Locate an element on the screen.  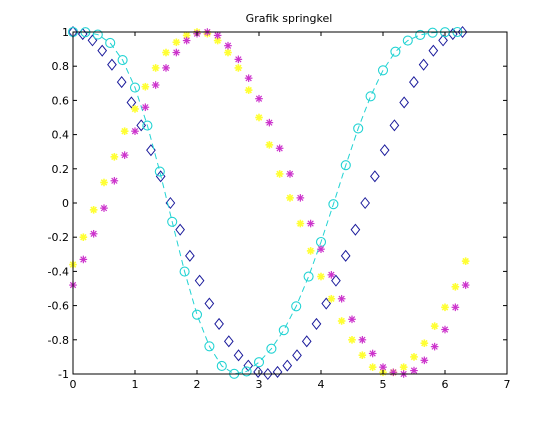
x-tick-label: 5 is located at coordinates (383, 384).